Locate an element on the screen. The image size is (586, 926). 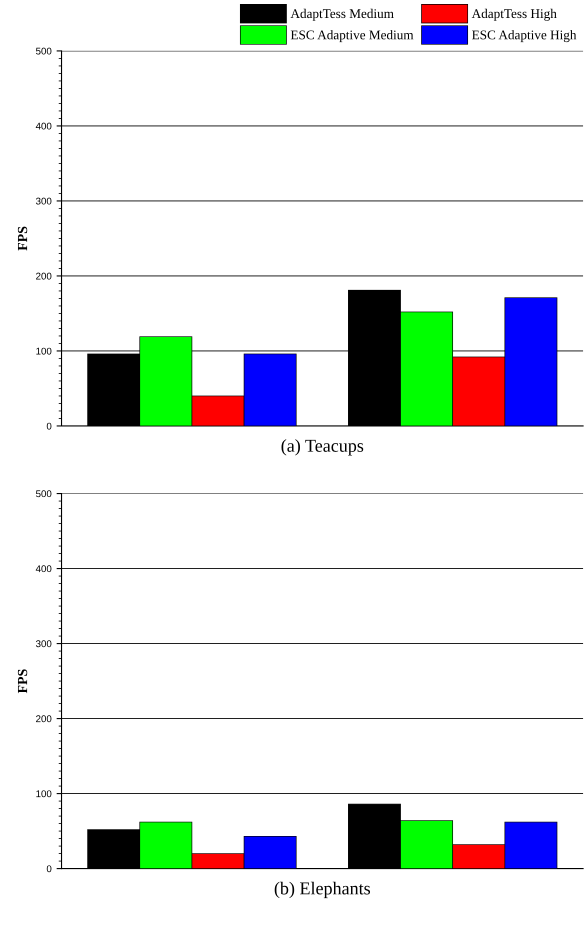
legend-label: ESC Adaptive High is located at coordinates (524, 36).